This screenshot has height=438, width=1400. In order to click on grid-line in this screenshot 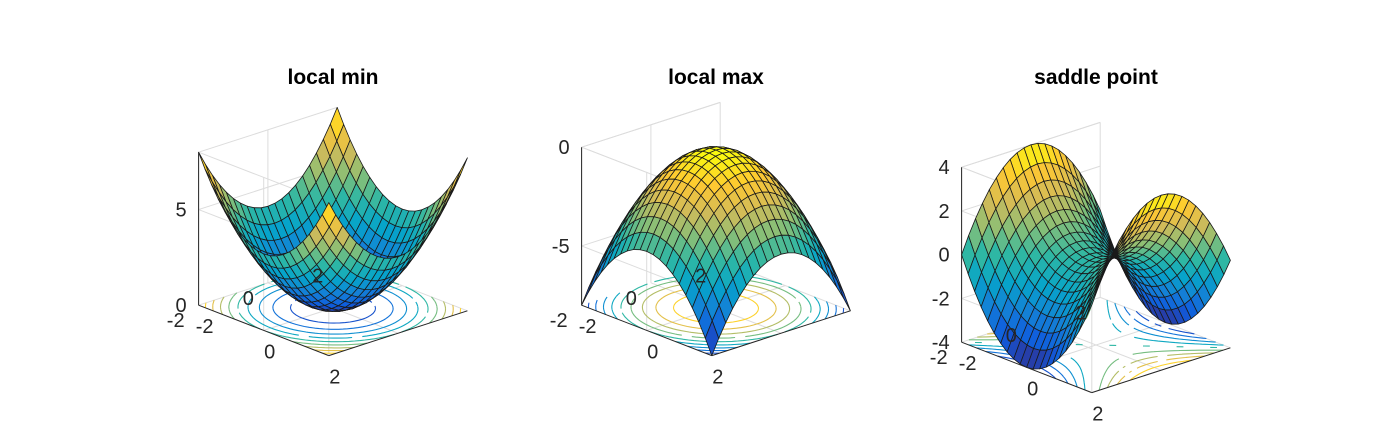, I will do `click(651, 124)`.